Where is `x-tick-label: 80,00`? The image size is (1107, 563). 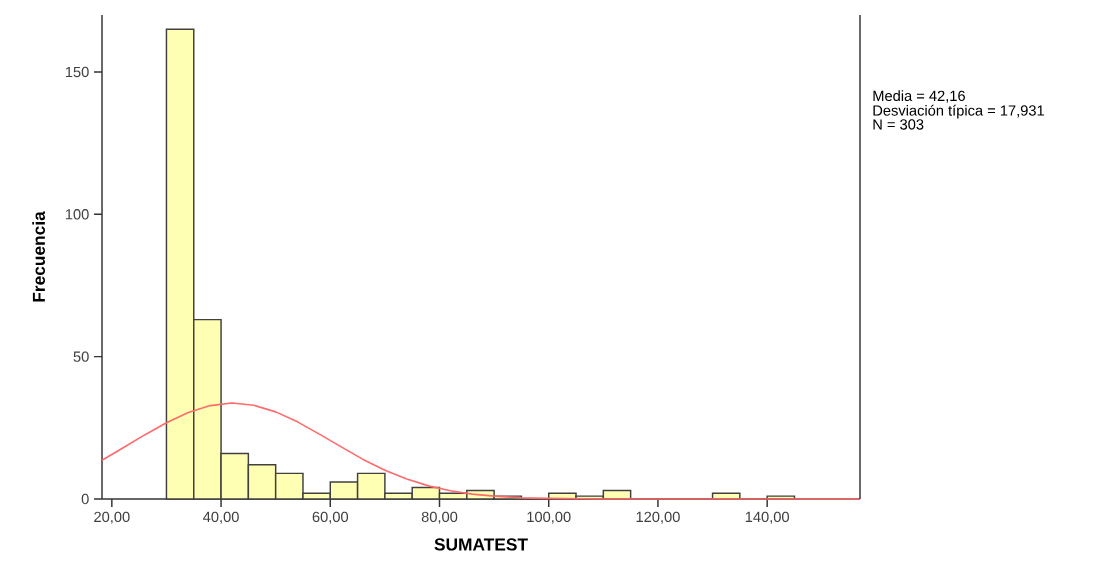
x-tick-label: 80,00 is located at coordinates (439, 517).